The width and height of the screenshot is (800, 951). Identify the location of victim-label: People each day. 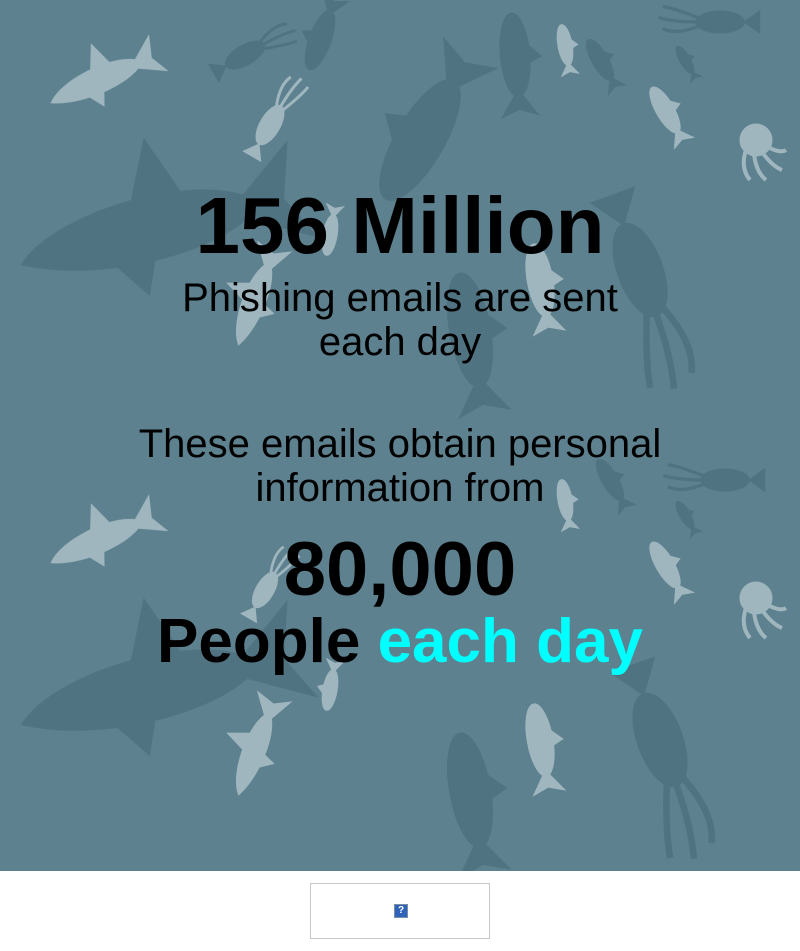
(400, 642).